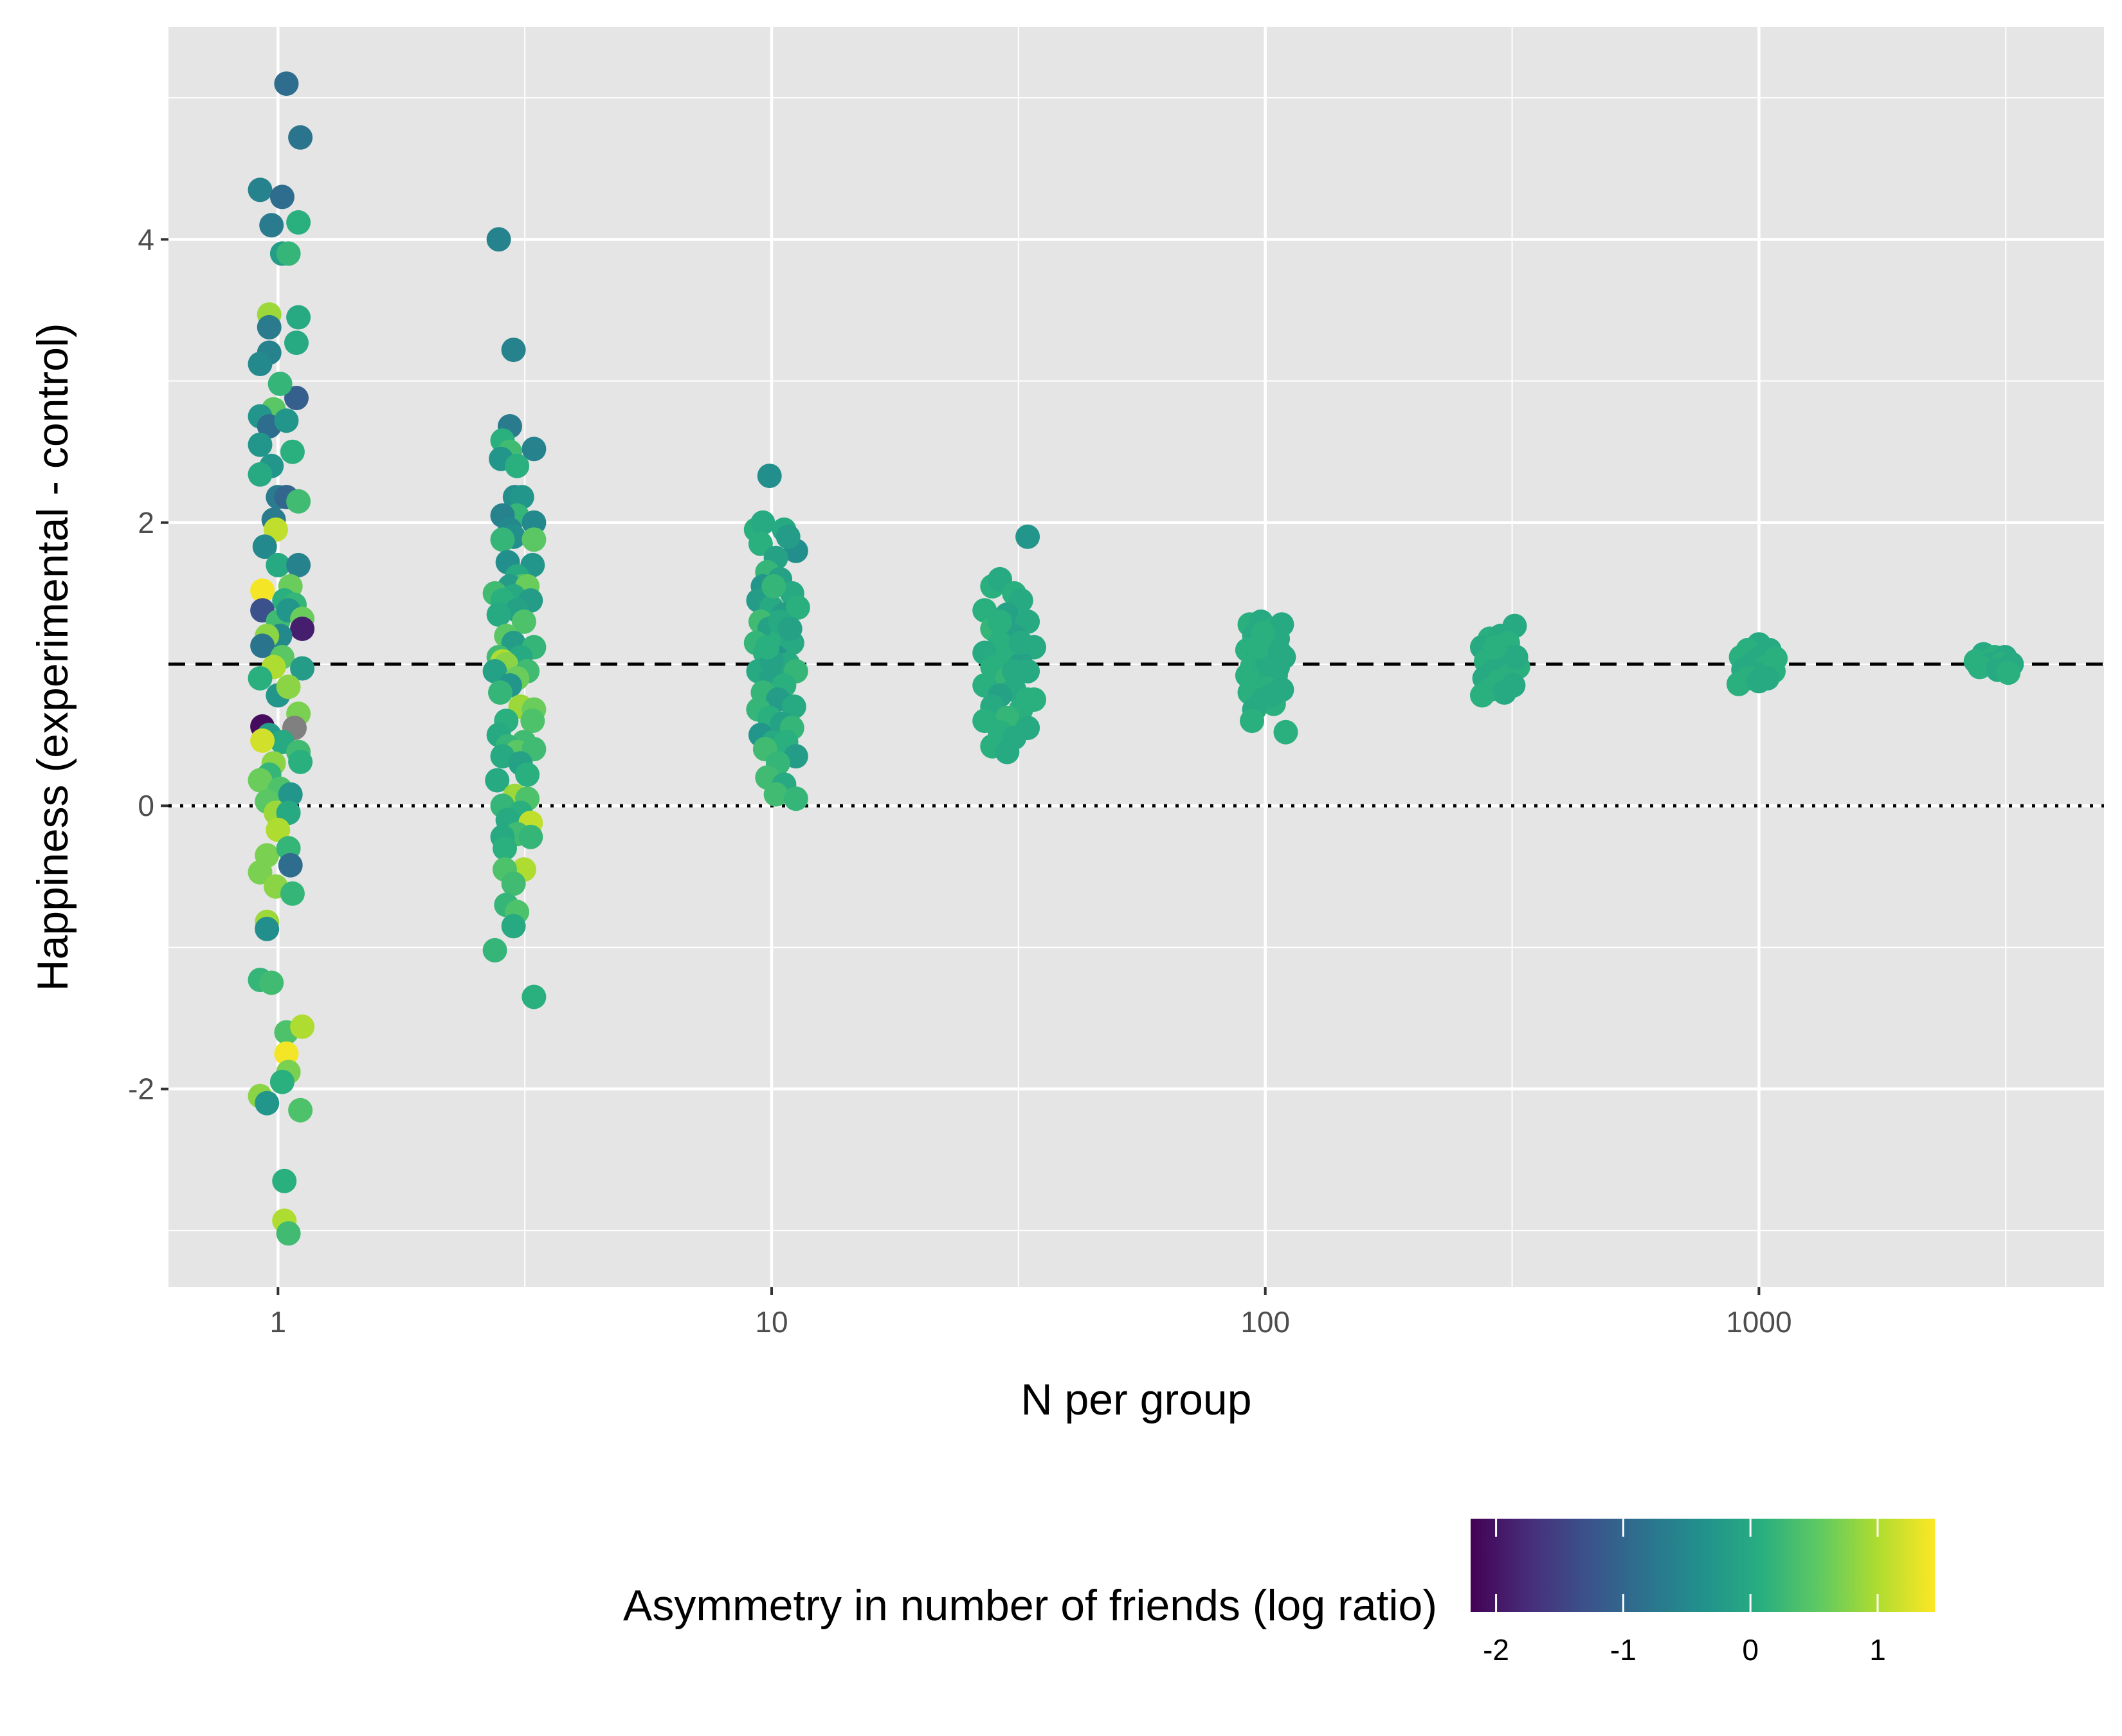 This screenshot has height=1736, width=2122. I want to click on y-tick-label: 2, so click(146, 522).